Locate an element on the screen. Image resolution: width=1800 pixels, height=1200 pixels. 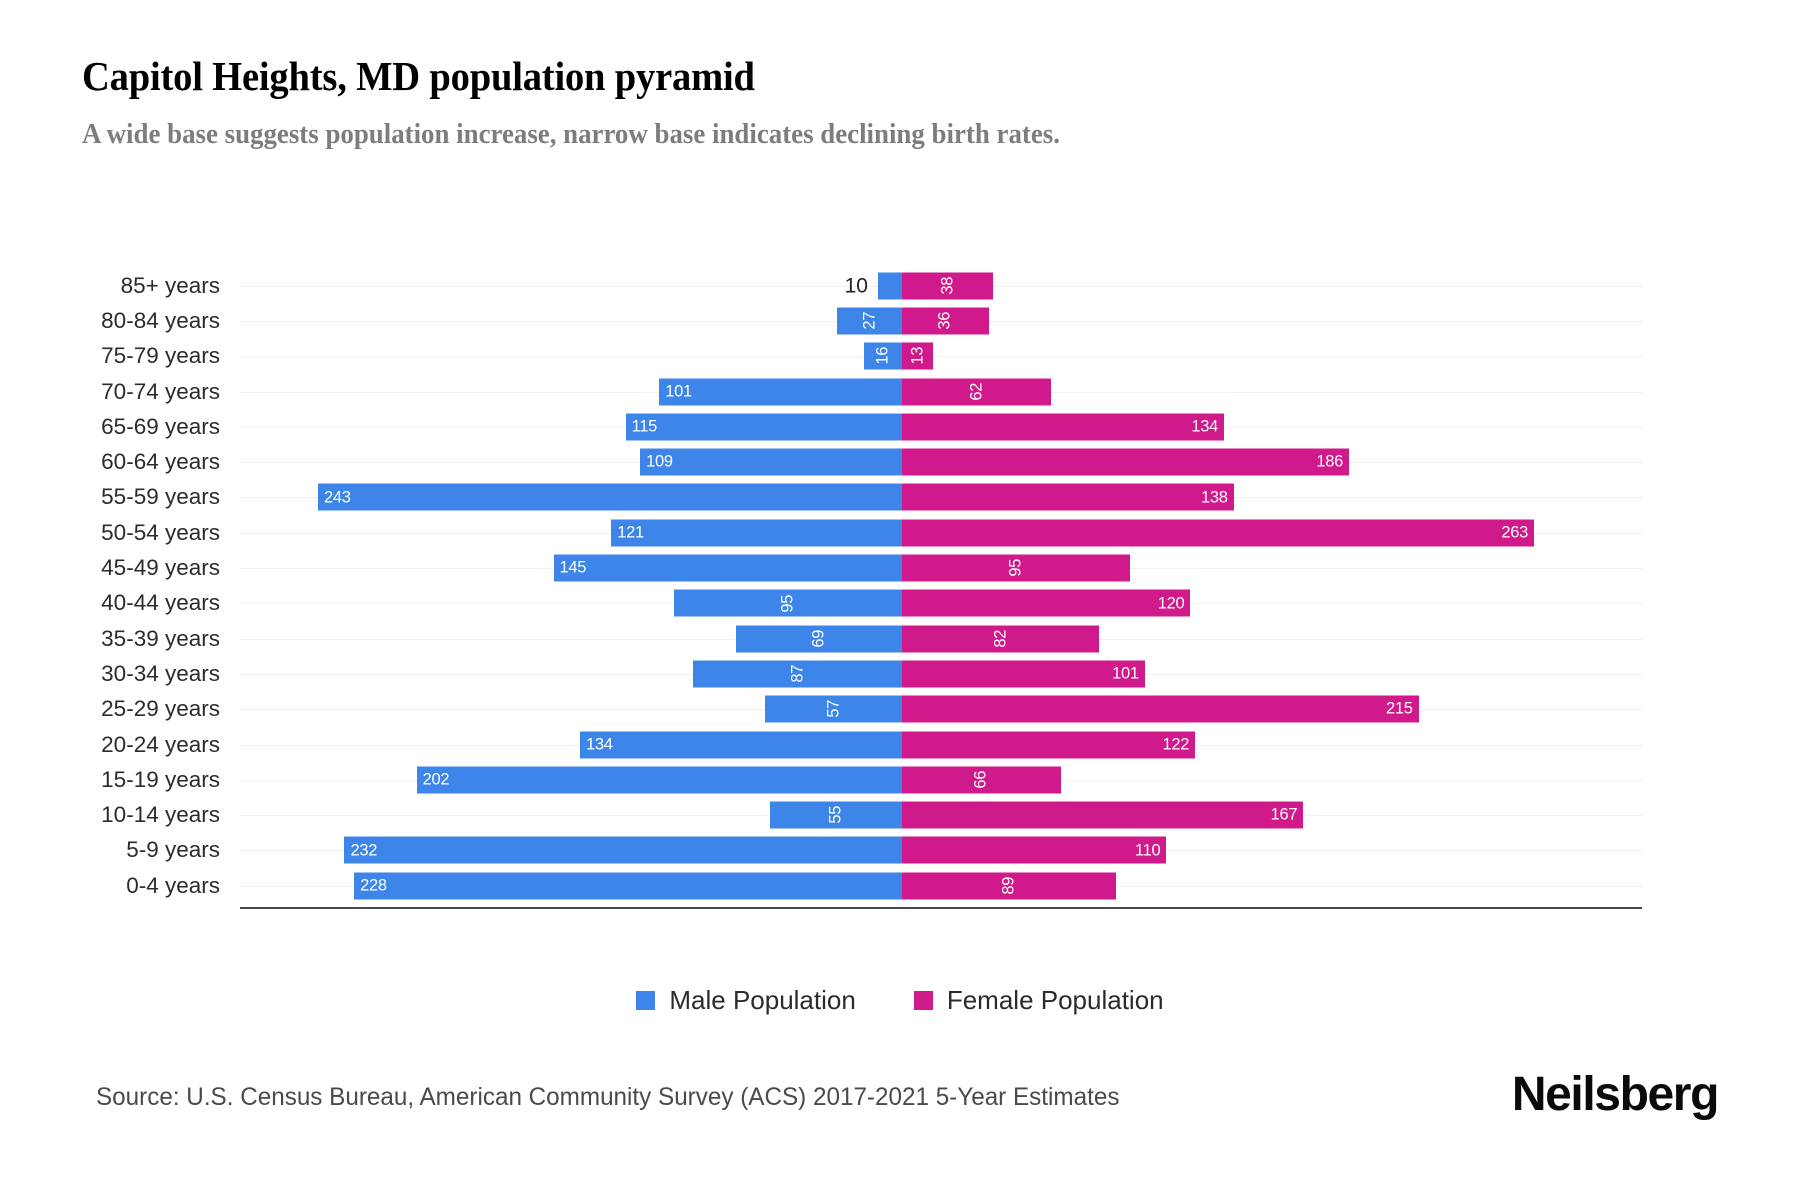
chart-row: 50-54 years 121 263 is located at coordinates (902, 532).